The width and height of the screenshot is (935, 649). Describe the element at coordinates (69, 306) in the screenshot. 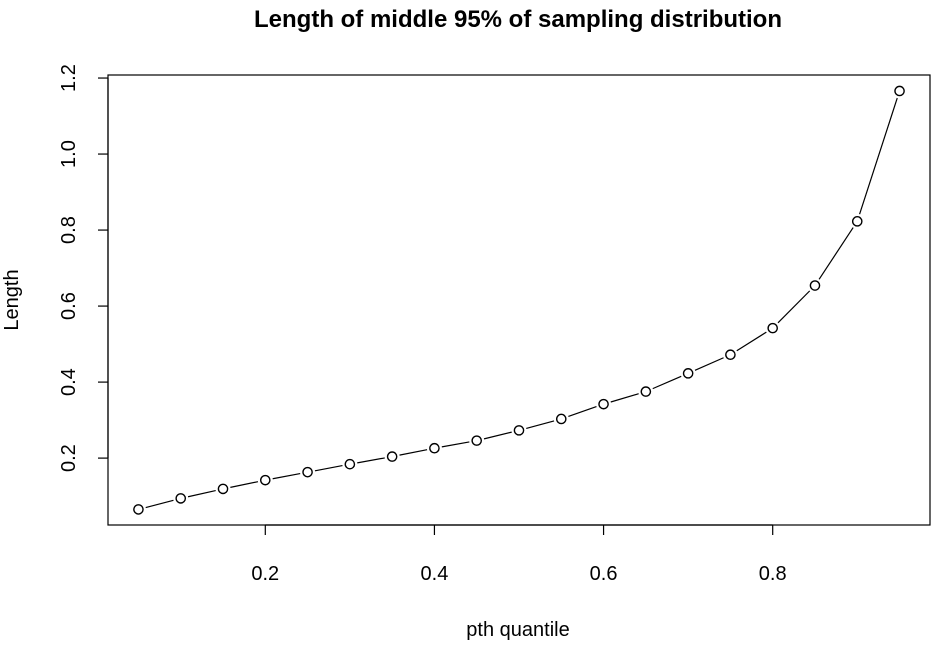

I see `y-tick-label: 0.6` at that location.